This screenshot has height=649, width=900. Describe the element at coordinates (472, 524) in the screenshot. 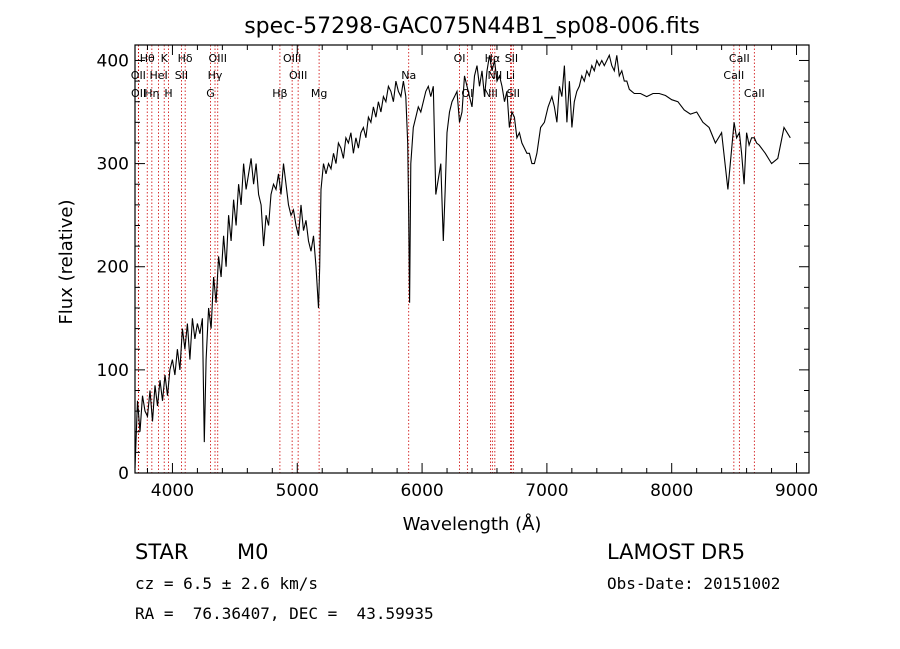

I see `x-axis-label: Wavelength (Å)` at that location.